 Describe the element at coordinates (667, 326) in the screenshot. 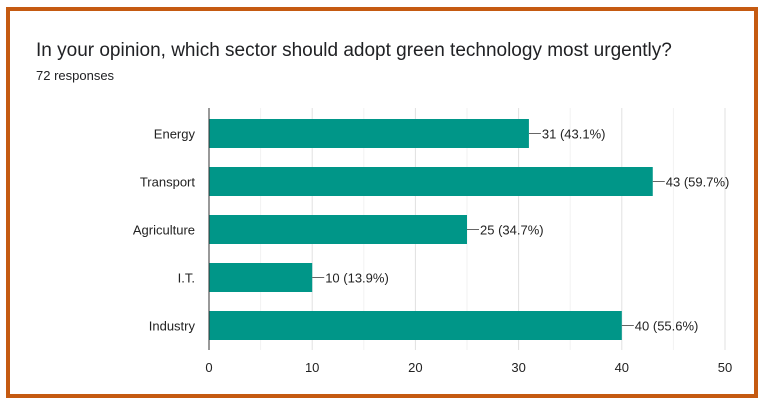

I see `data-label: 40 (55.6%)` at that location.